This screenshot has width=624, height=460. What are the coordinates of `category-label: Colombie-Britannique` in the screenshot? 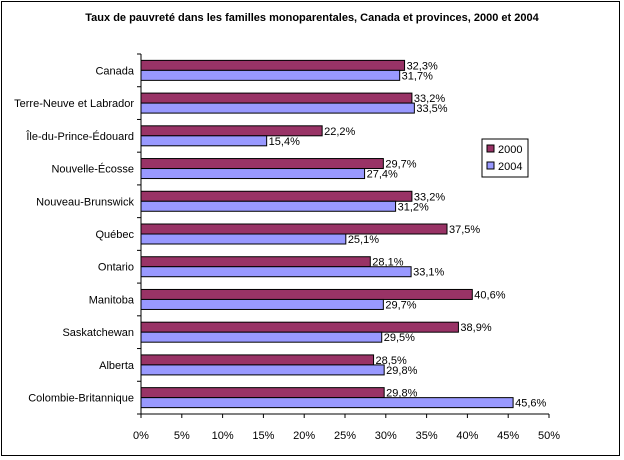 It's located at (81, 399).